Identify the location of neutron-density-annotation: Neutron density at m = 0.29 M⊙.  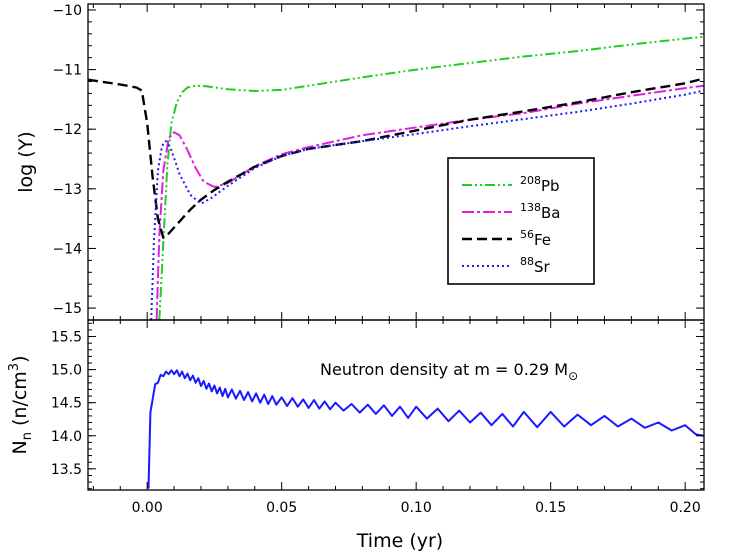
(449, 371).